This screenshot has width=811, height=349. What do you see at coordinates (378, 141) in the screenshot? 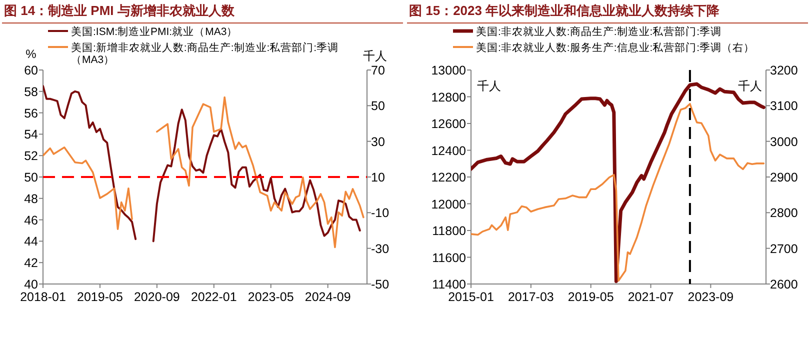
I see `y2-tick-label: 30` at bounding box center [378, 141].